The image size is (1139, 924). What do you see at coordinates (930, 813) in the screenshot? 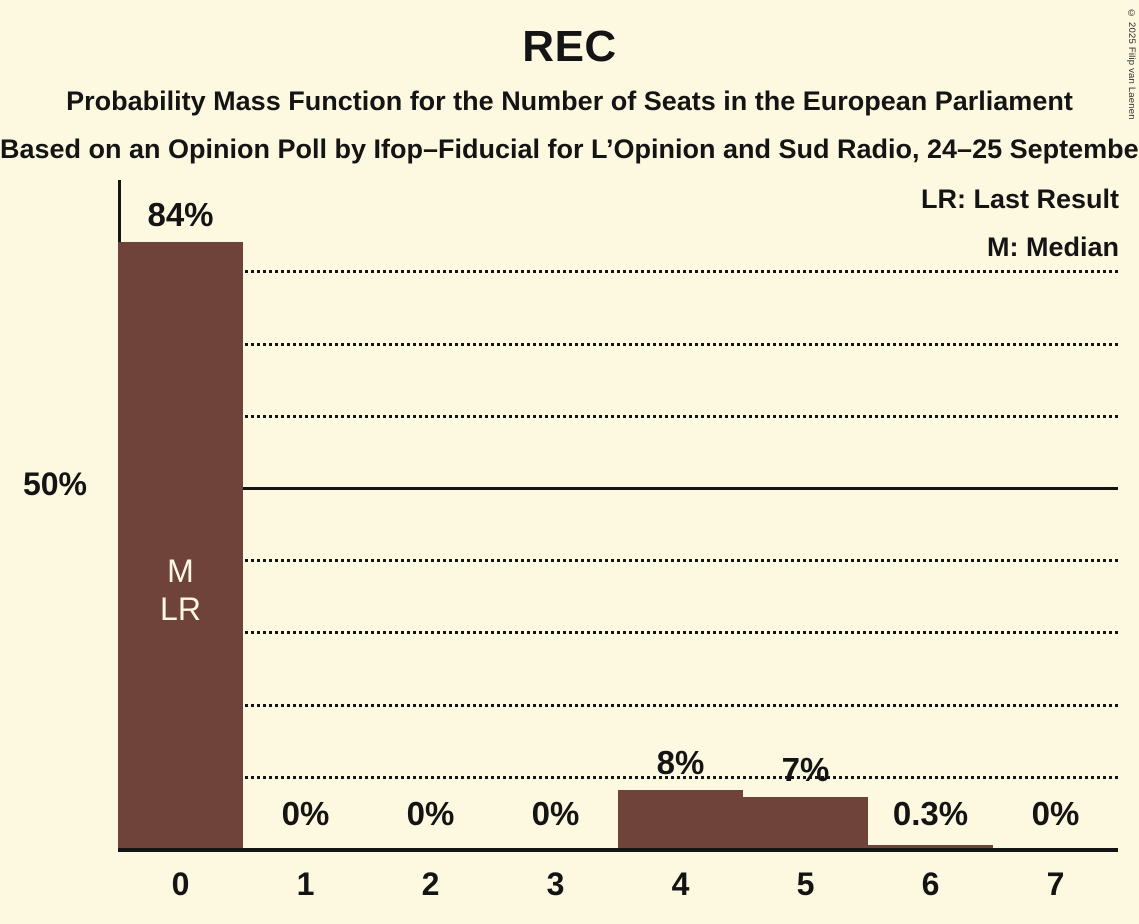
I see `bar-value-label-6: 0.3%` at bounding box center [930, 813].